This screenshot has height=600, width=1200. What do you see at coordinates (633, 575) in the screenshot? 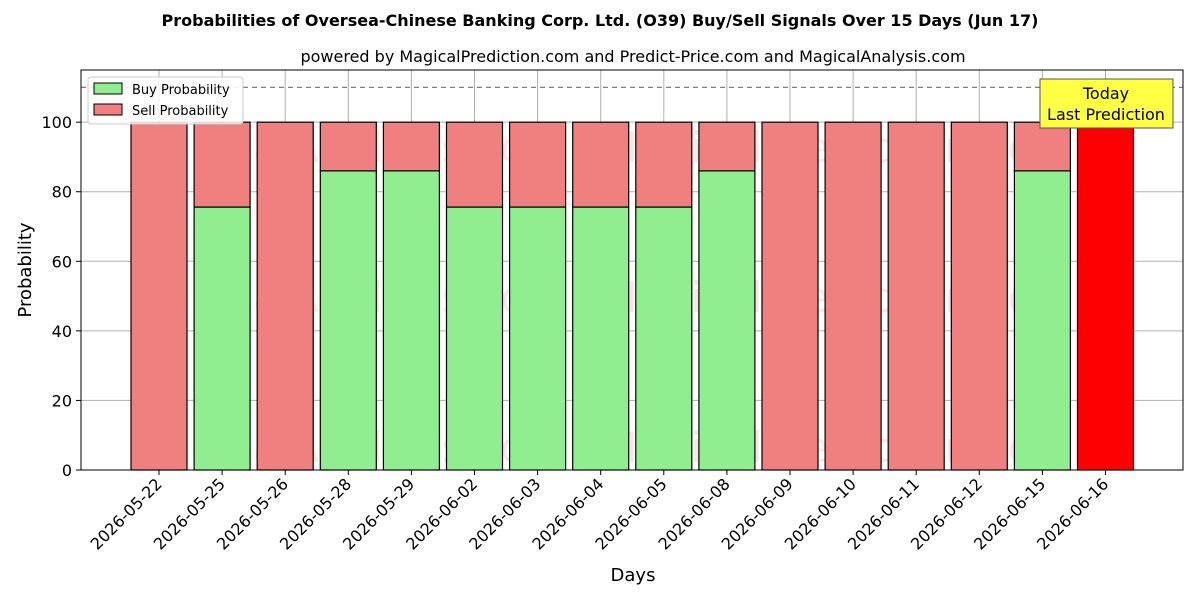
I see `x-axis-label: Days` at bounding box center [633, 575].